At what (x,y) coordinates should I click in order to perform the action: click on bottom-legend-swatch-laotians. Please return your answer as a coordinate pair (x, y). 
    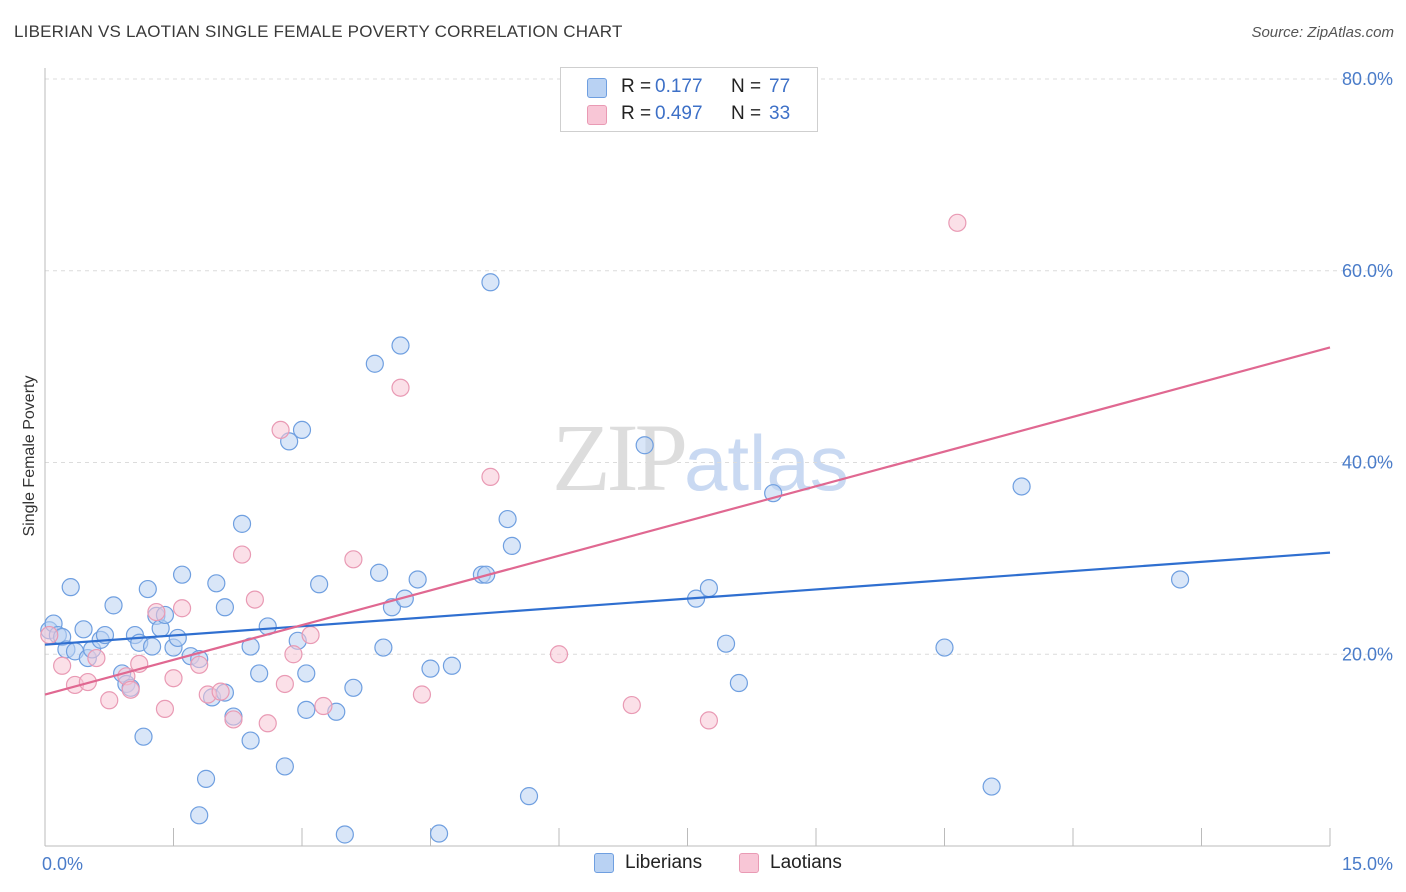
    Looking at the image, I should click on (749, 863).